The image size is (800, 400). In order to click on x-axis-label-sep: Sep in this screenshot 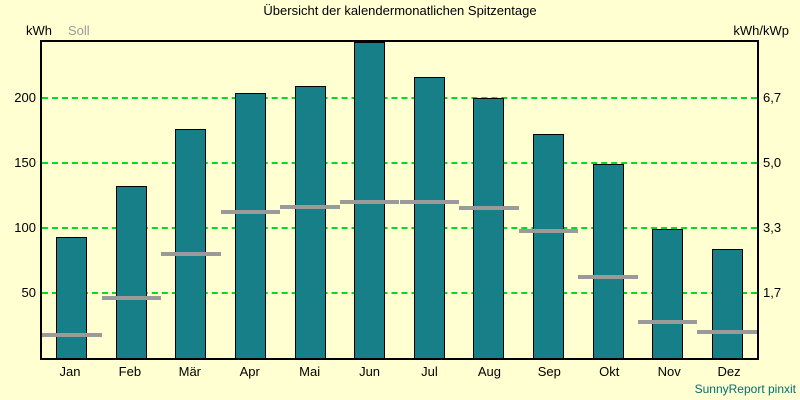, I will do `click(549, 371)`.